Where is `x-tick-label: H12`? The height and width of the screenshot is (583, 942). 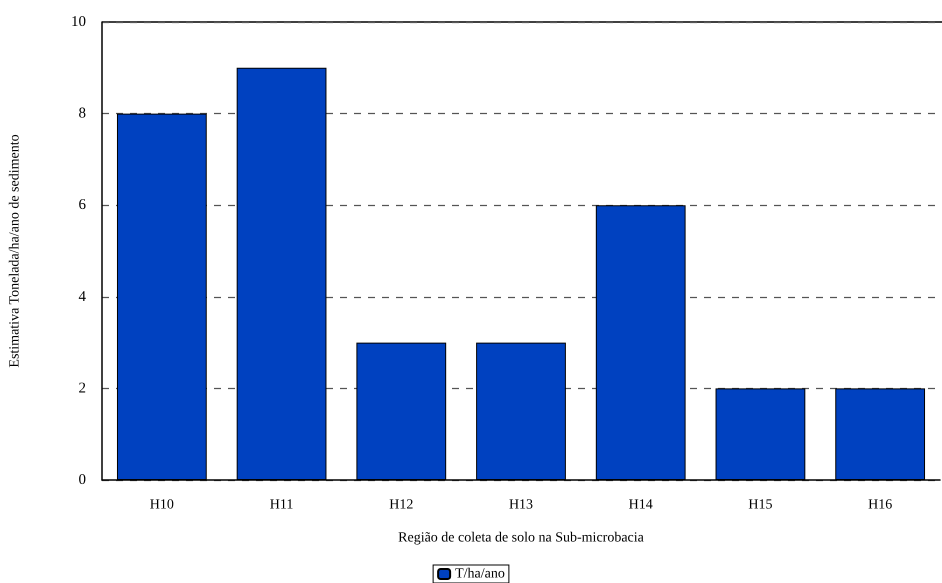 x-tick-label: H12 is located at coordinates (401, 505).